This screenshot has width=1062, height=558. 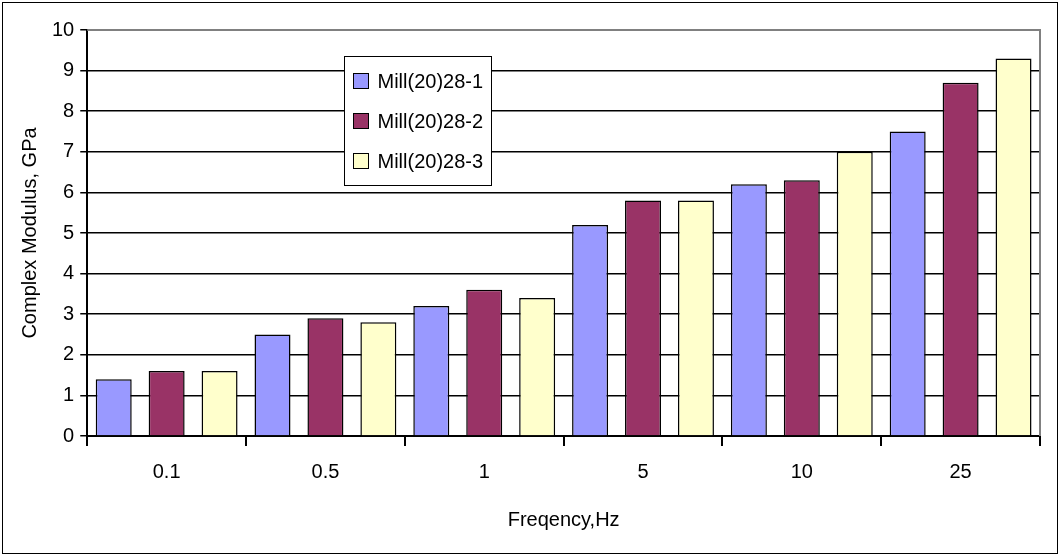 What do you see at coordinates (801, 470) in the screenshot?
I see `x-tick-label: 10` at bounding box center [801, 470].